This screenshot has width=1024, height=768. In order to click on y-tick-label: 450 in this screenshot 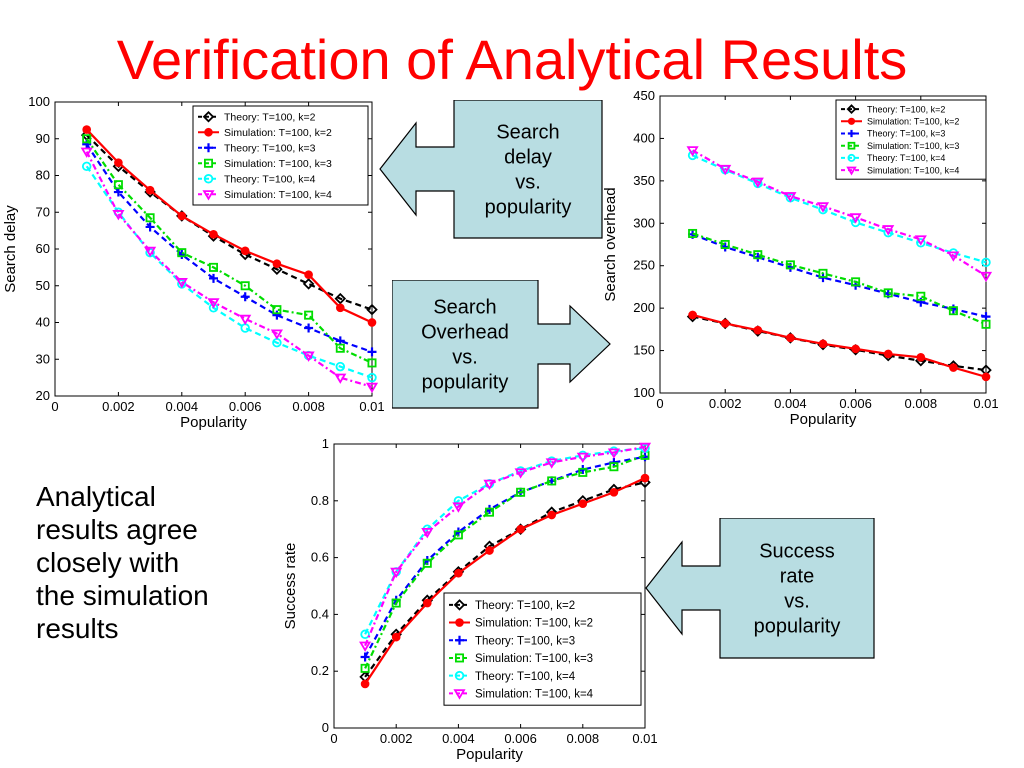, I will do `click(644, 95)`.